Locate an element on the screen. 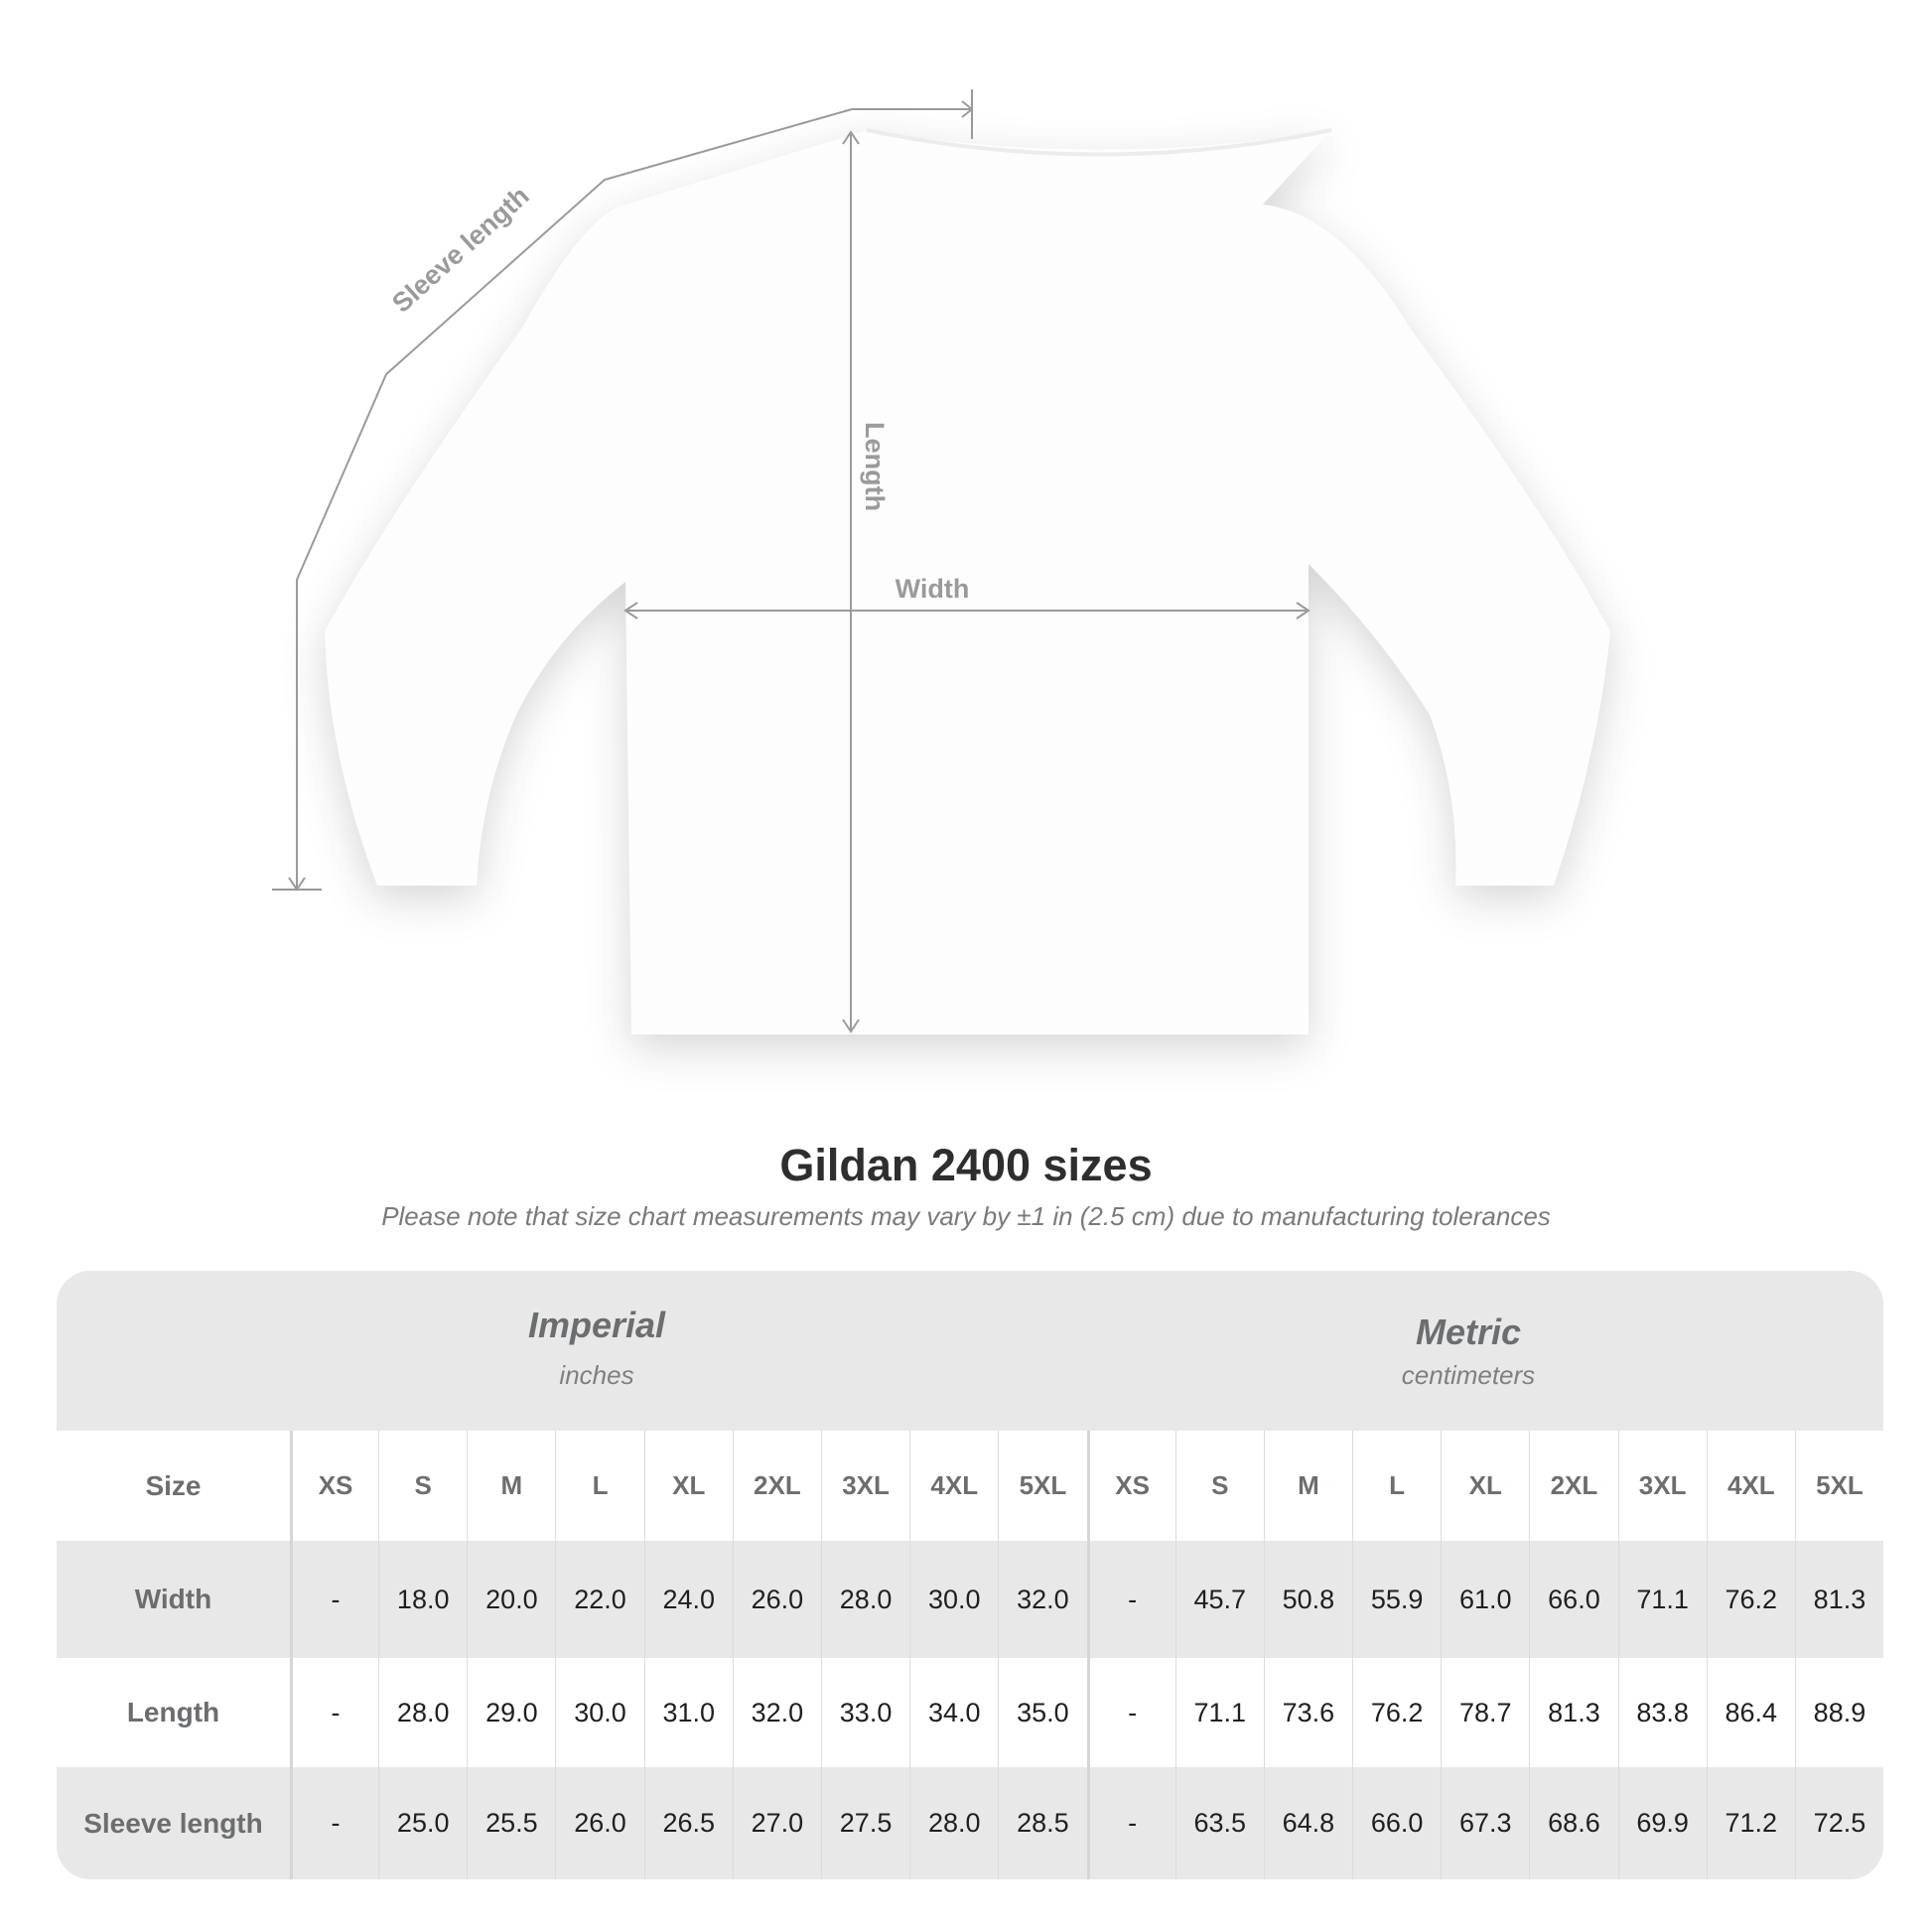  metric-value-cell: 71.2 is located at coordinates (1751, 1823).